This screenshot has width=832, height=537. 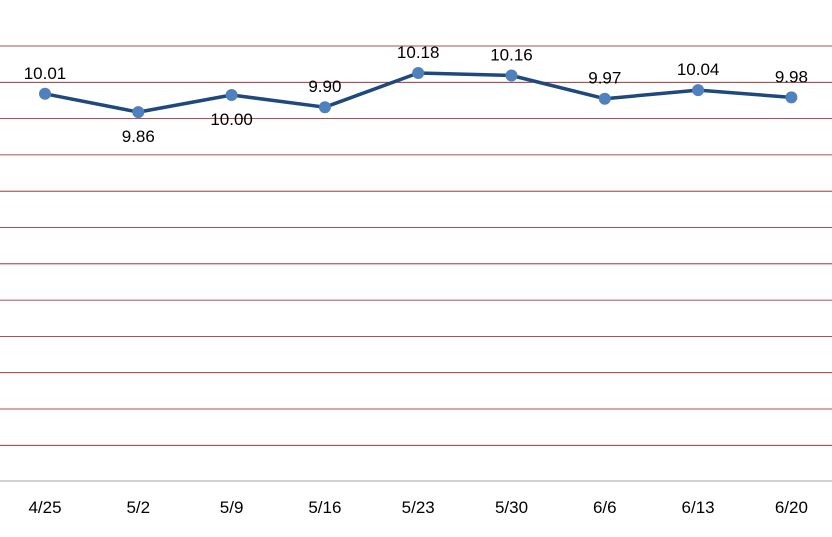 I want to click on data-label: 10.00, so click(x=231, y=119).